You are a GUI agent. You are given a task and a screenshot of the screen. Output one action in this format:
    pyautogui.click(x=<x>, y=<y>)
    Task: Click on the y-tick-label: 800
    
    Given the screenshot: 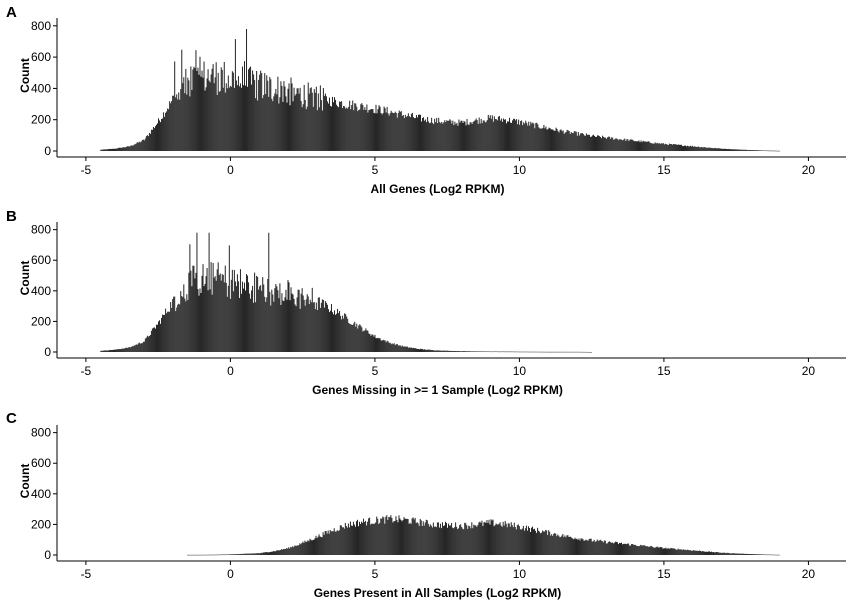 What is the action you would take?
    pyautogui.click(x=41, y=433)
    